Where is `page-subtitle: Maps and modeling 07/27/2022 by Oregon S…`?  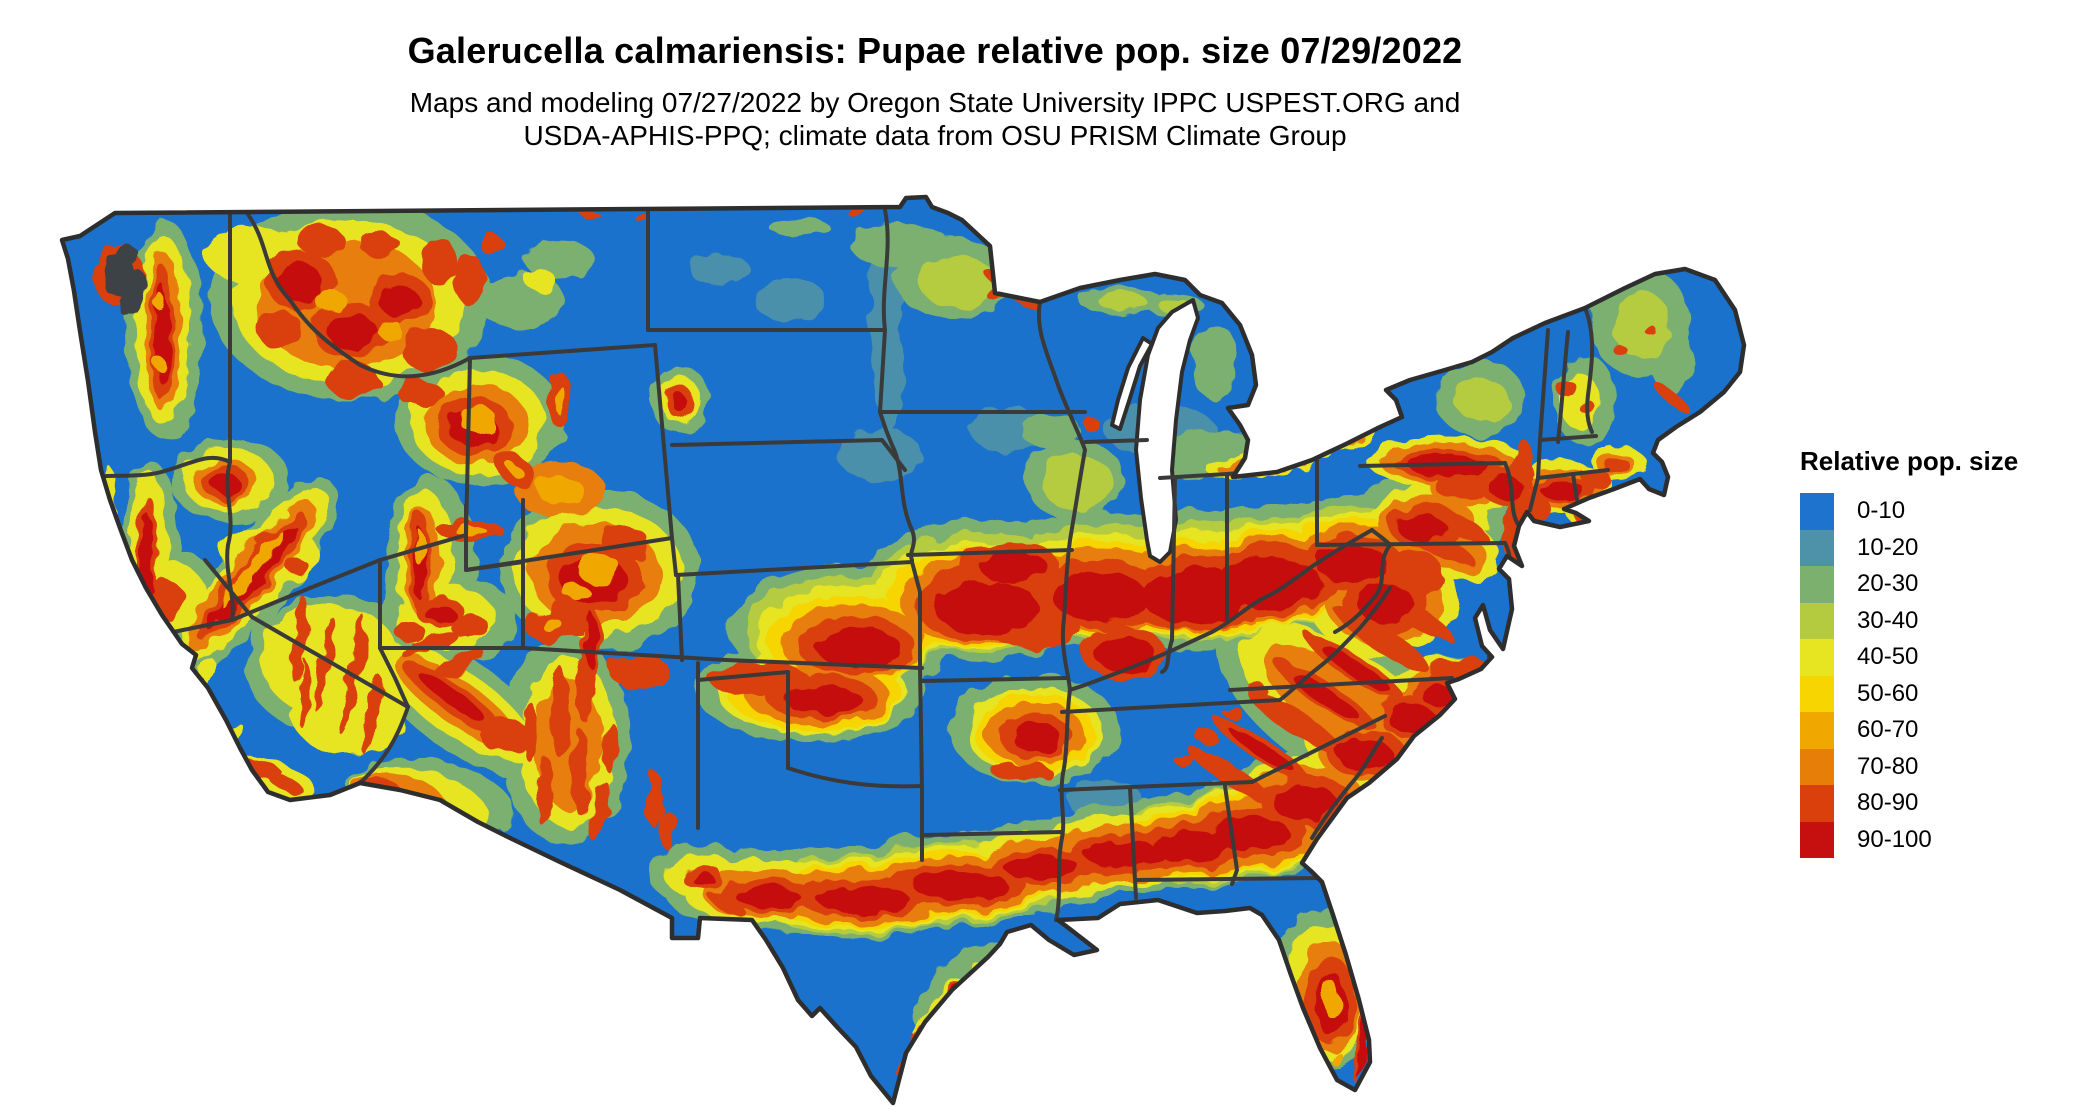
page-subtitle: Maps and modeling 07/27/2022 by Oregon S… is located at coordinates (935, 119).